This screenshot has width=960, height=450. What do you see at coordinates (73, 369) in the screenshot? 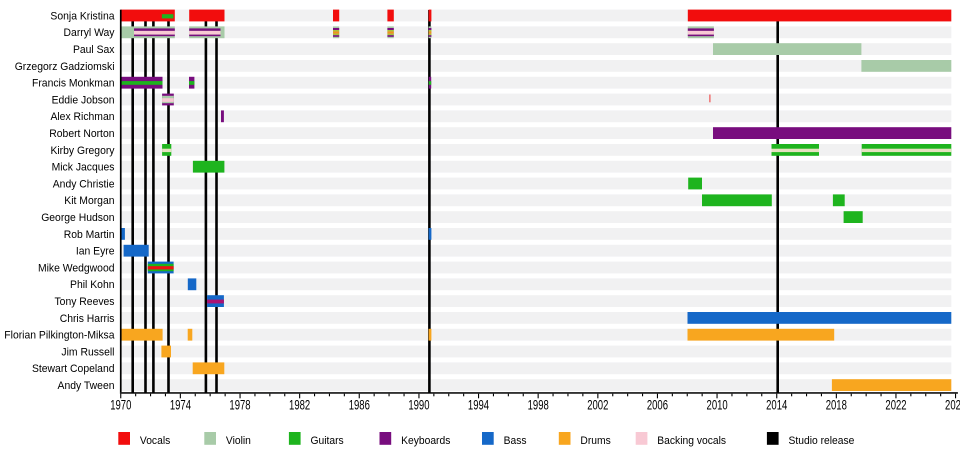
I see `svg-text: Stewart Copeland` at bounding box center [73, 369].